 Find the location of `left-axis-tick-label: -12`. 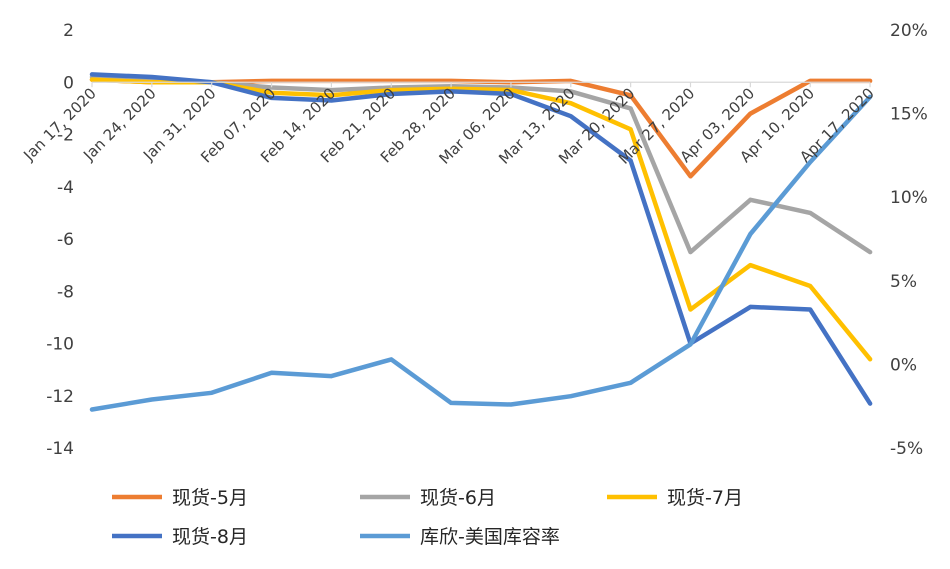

left-axis-tick-label: -12 is located at coordinates (60, 397).